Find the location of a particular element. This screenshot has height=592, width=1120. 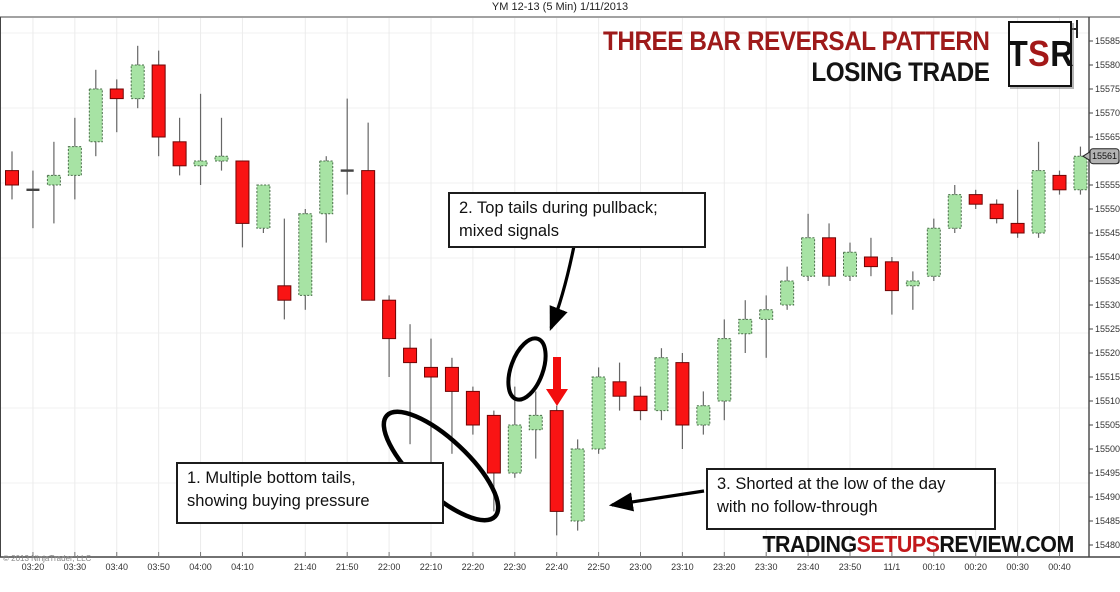

x-tick-label: 03:20 is located at coordinates (33, 567).